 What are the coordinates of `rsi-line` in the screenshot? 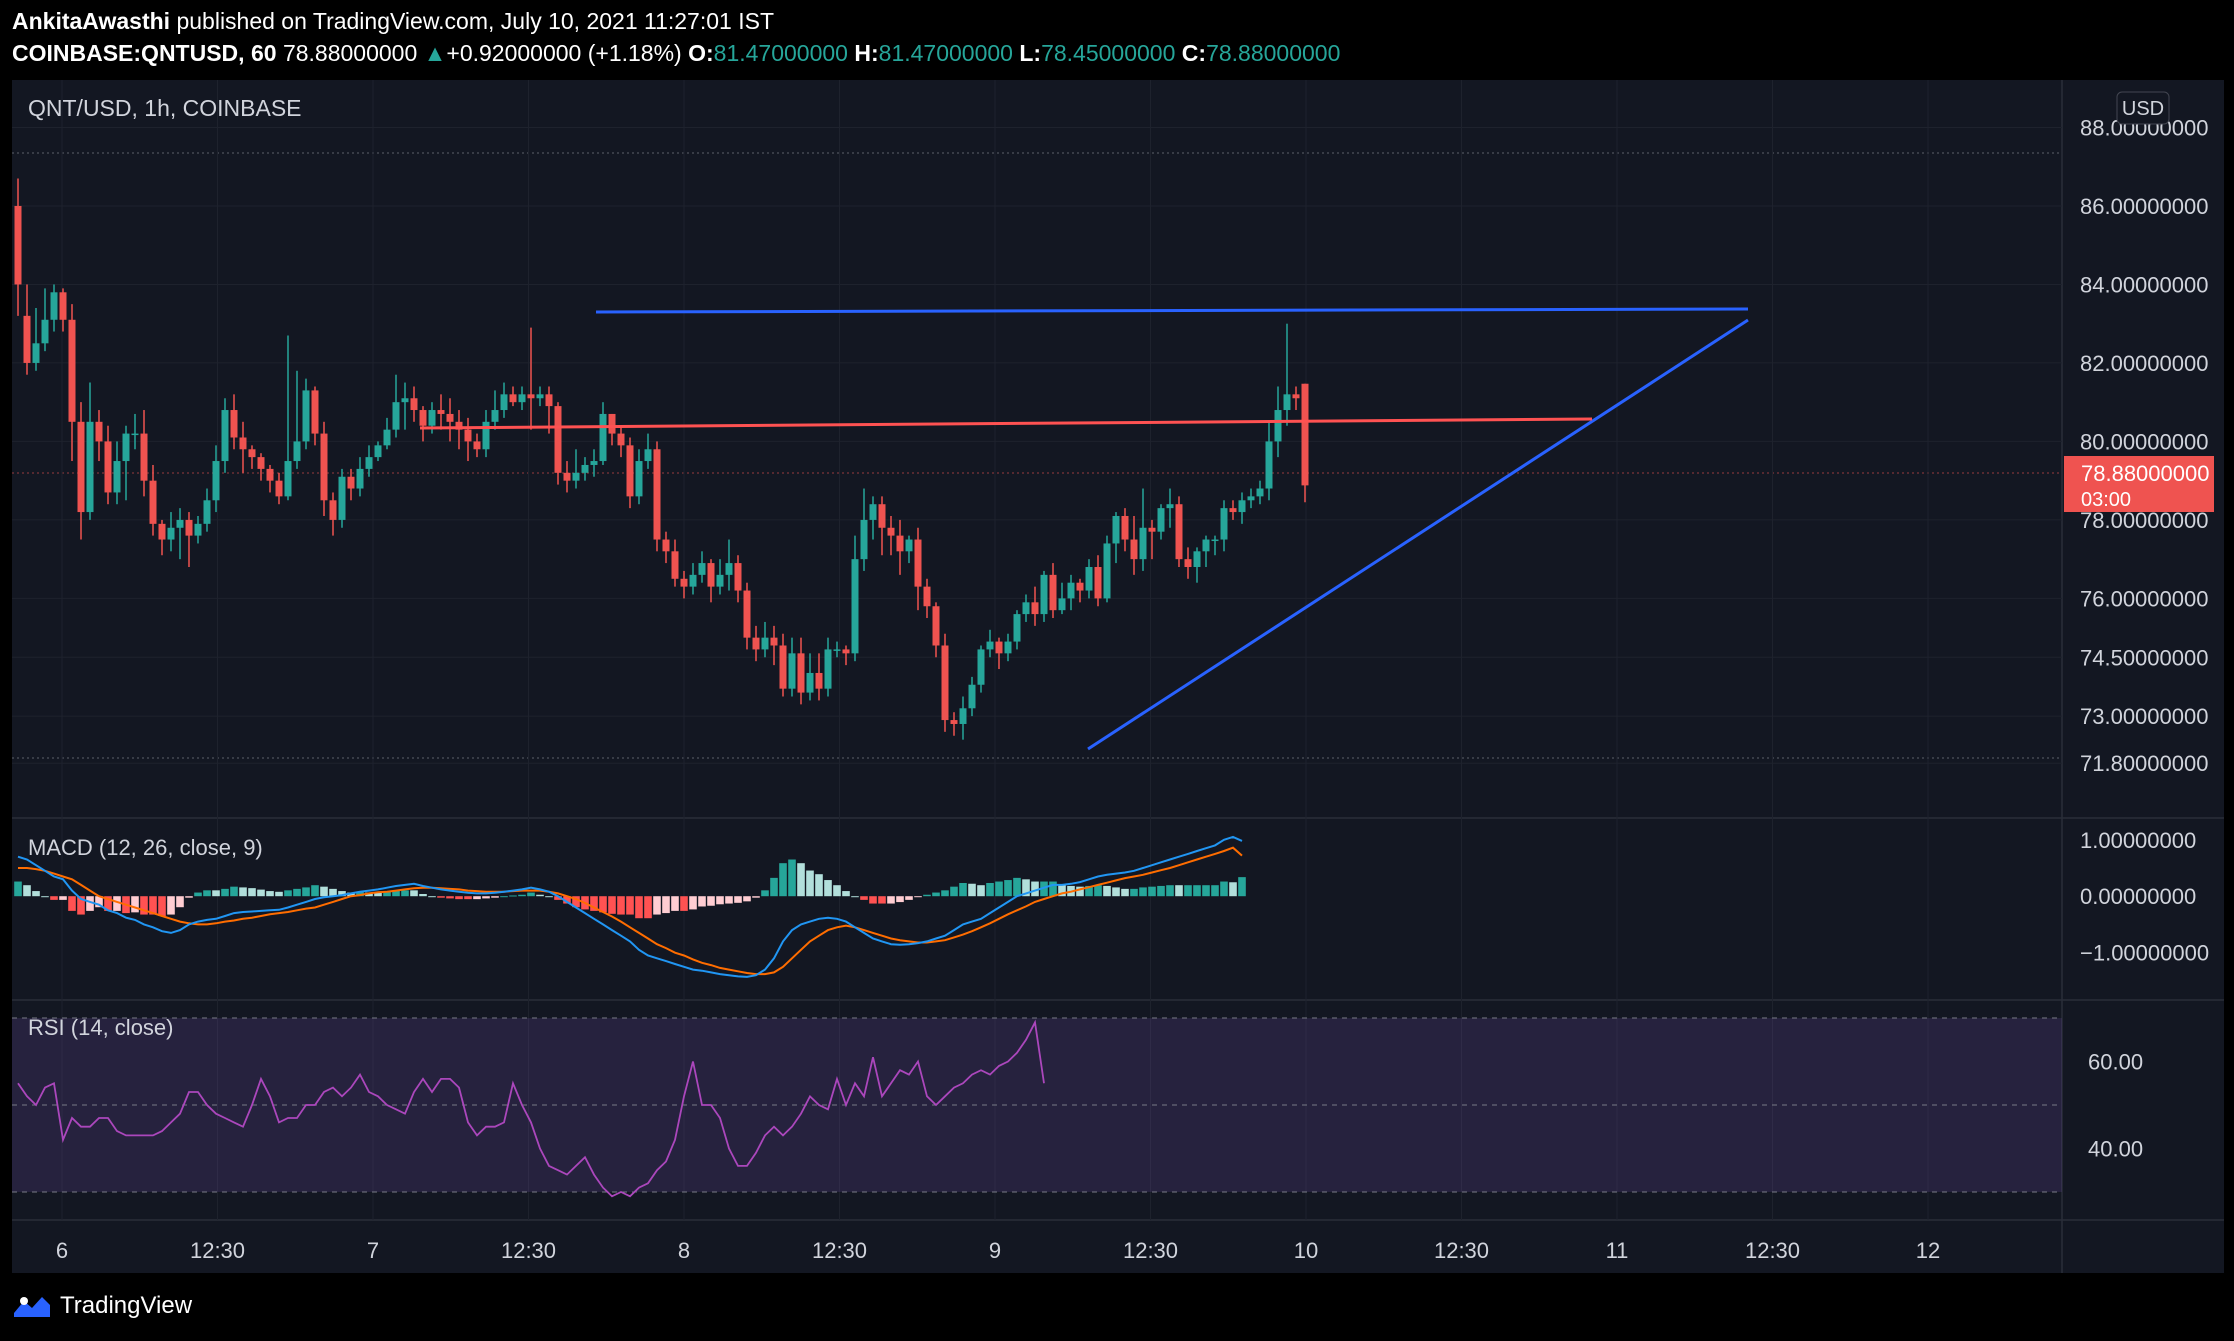 It's located at (531, 1108).